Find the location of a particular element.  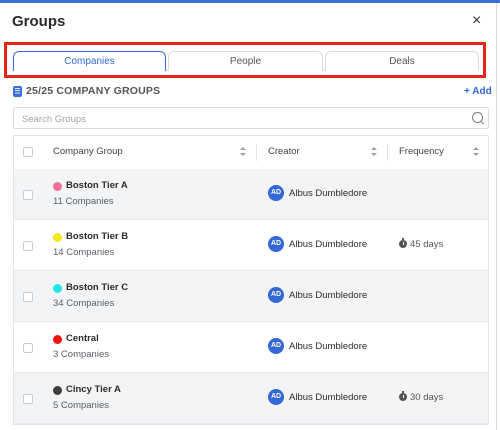

search-box is located at coordinates (251, 118).